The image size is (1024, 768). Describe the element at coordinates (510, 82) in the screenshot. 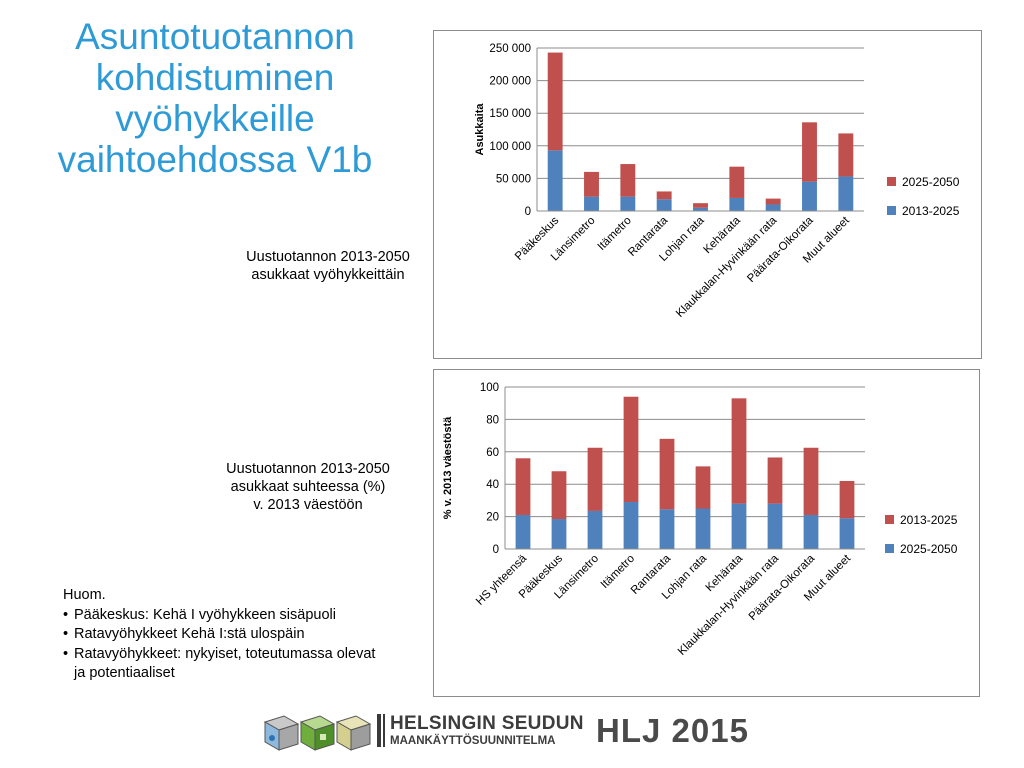

I see `chart1-ytick-label: 200 000` at that location.